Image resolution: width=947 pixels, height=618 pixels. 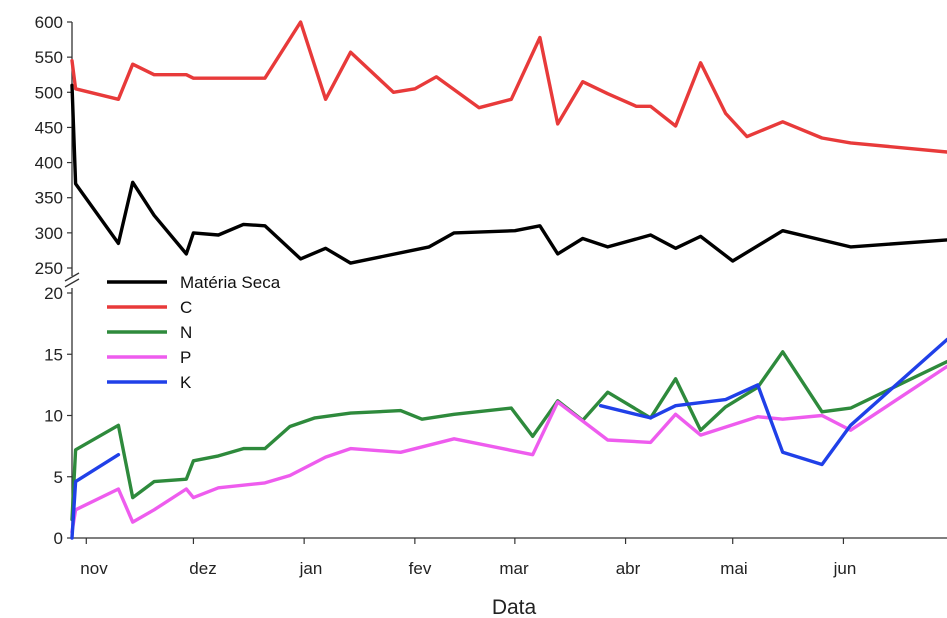 What do you see at coordinates (58, 538) in the screenshot?
I see `y-tick-label: 0` at bounding box center [58, 538].